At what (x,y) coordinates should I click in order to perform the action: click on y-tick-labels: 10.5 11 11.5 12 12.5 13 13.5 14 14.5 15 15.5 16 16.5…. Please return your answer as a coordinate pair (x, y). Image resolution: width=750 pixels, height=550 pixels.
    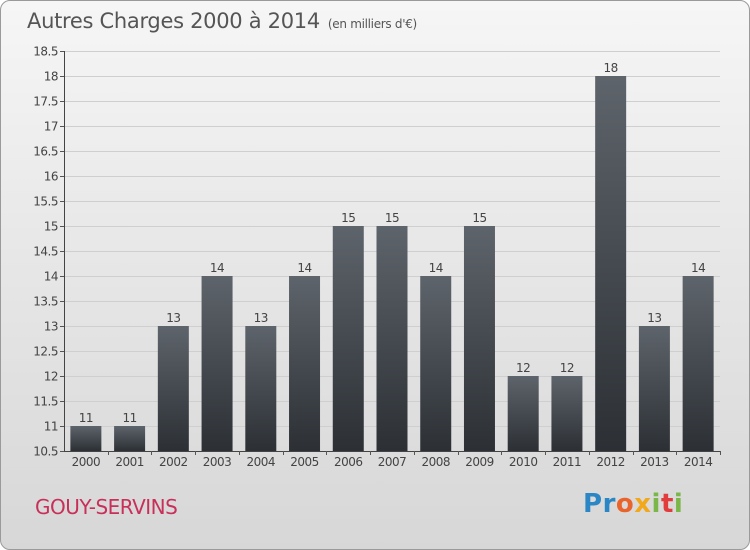
    Looking at the image, I should click on (45, 252).